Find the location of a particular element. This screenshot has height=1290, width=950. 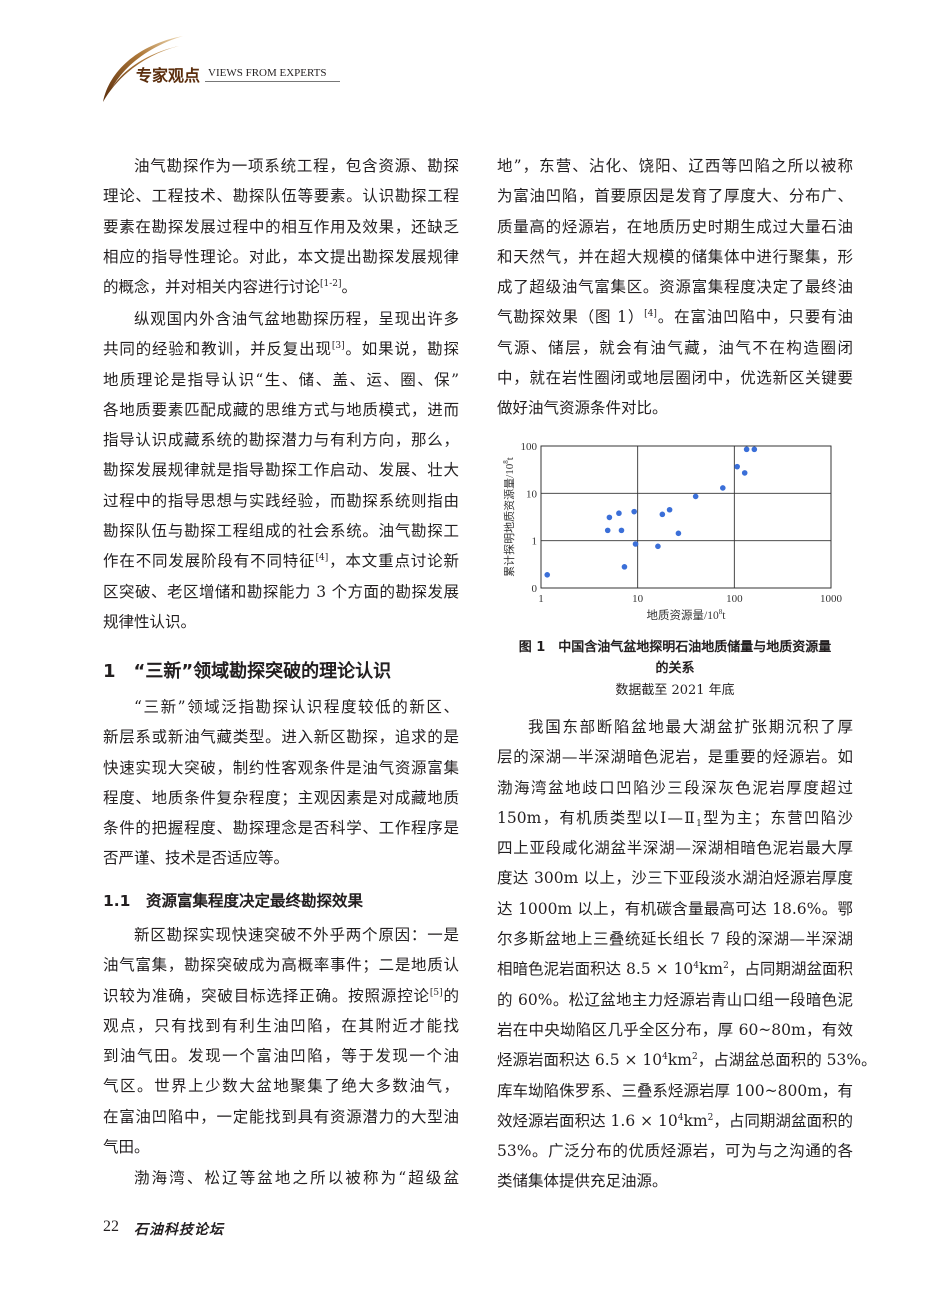

text-line: 区突破、老区增储和勘探能力 3 个方面的勘探发展 is located at coordinates (281, 591).